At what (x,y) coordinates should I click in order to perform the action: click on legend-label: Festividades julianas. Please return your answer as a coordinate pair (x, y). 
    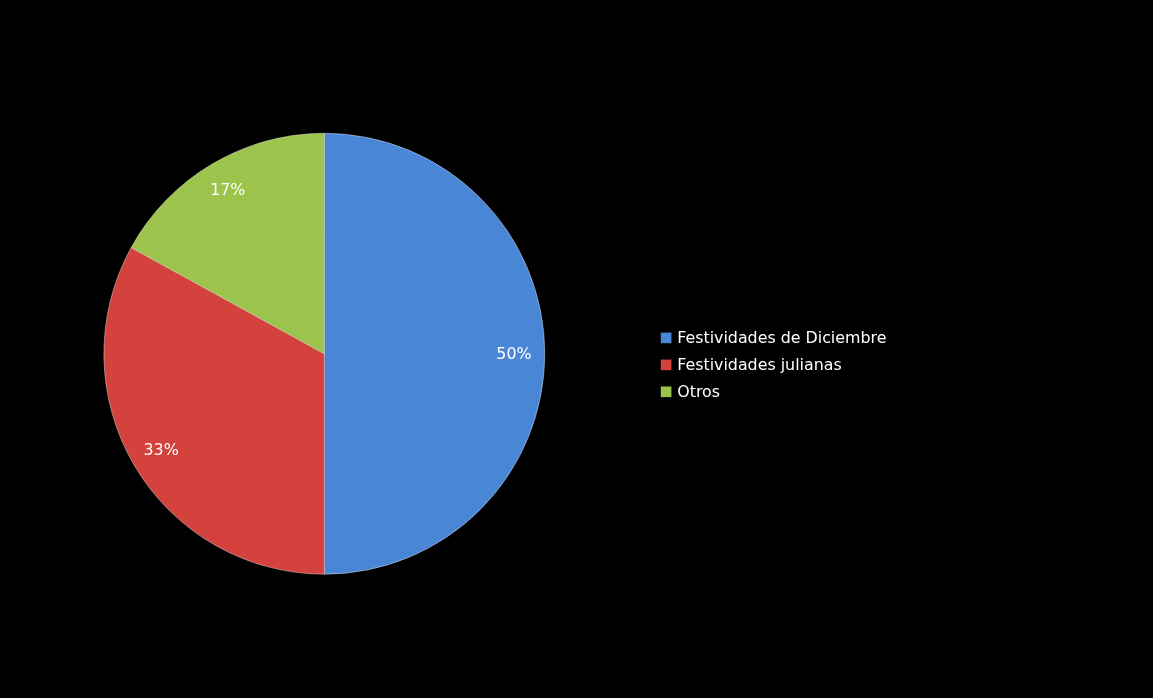
    Looking at the image, I should click on (759, 364).